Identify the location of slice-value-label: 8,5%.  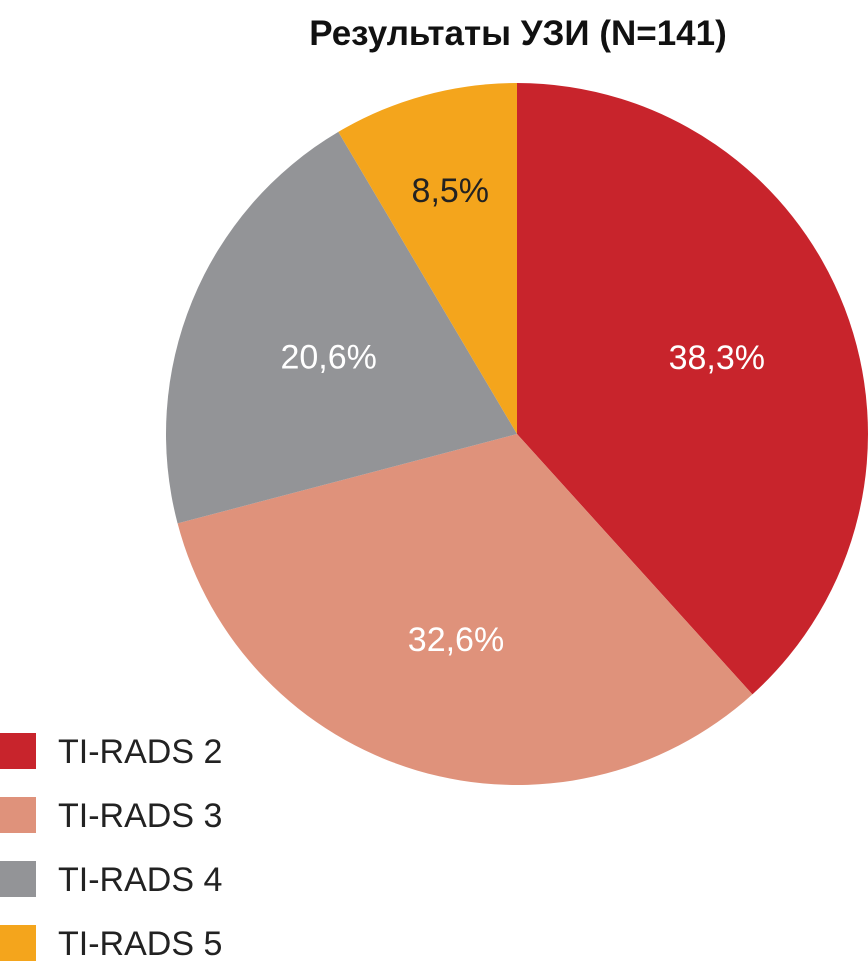
(451, 191).